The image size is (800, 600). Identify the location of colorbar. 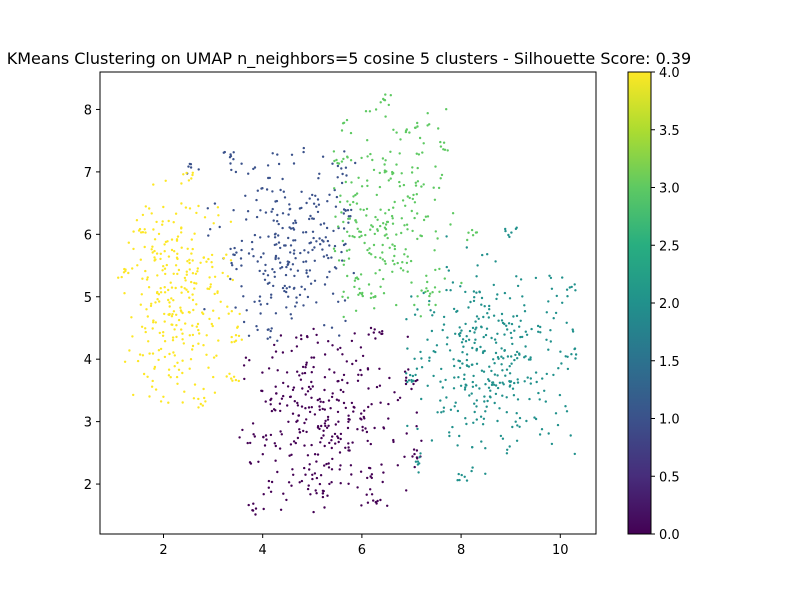
(639, 303).